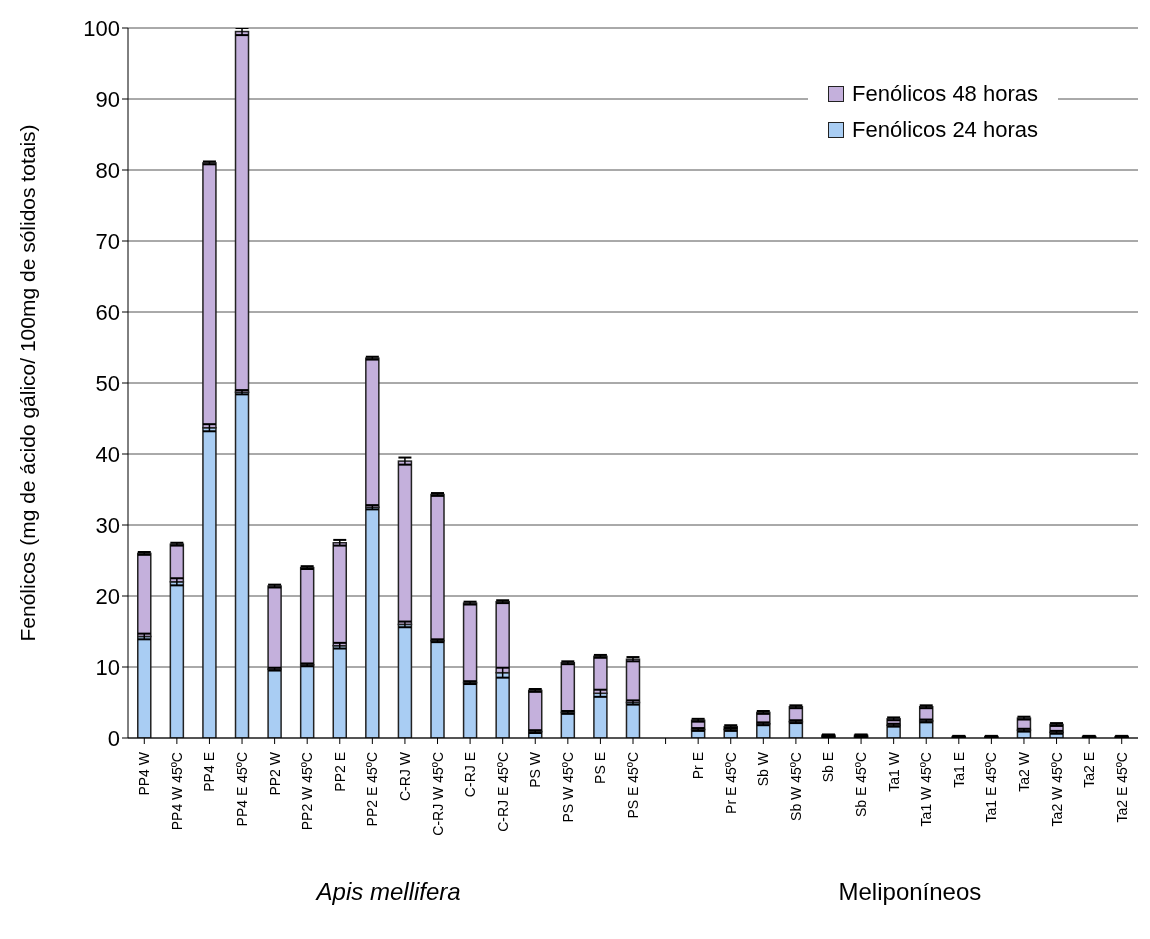 Image resolution: width=1150 pixels, height=939 pixels. I want to click on y-tick-label: 0, so click(113, 738).